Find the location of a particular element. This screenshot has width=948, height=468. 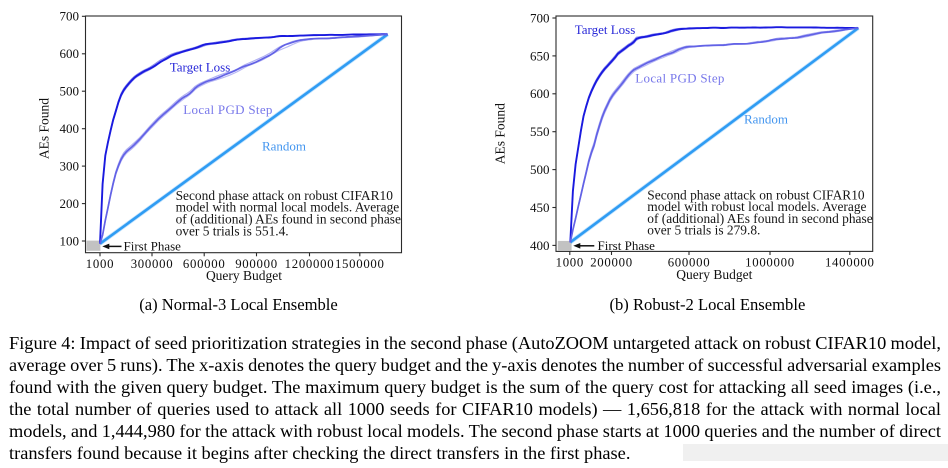

svg-text: over 5 trials is 551.4. is located at coordinates (232, 230).